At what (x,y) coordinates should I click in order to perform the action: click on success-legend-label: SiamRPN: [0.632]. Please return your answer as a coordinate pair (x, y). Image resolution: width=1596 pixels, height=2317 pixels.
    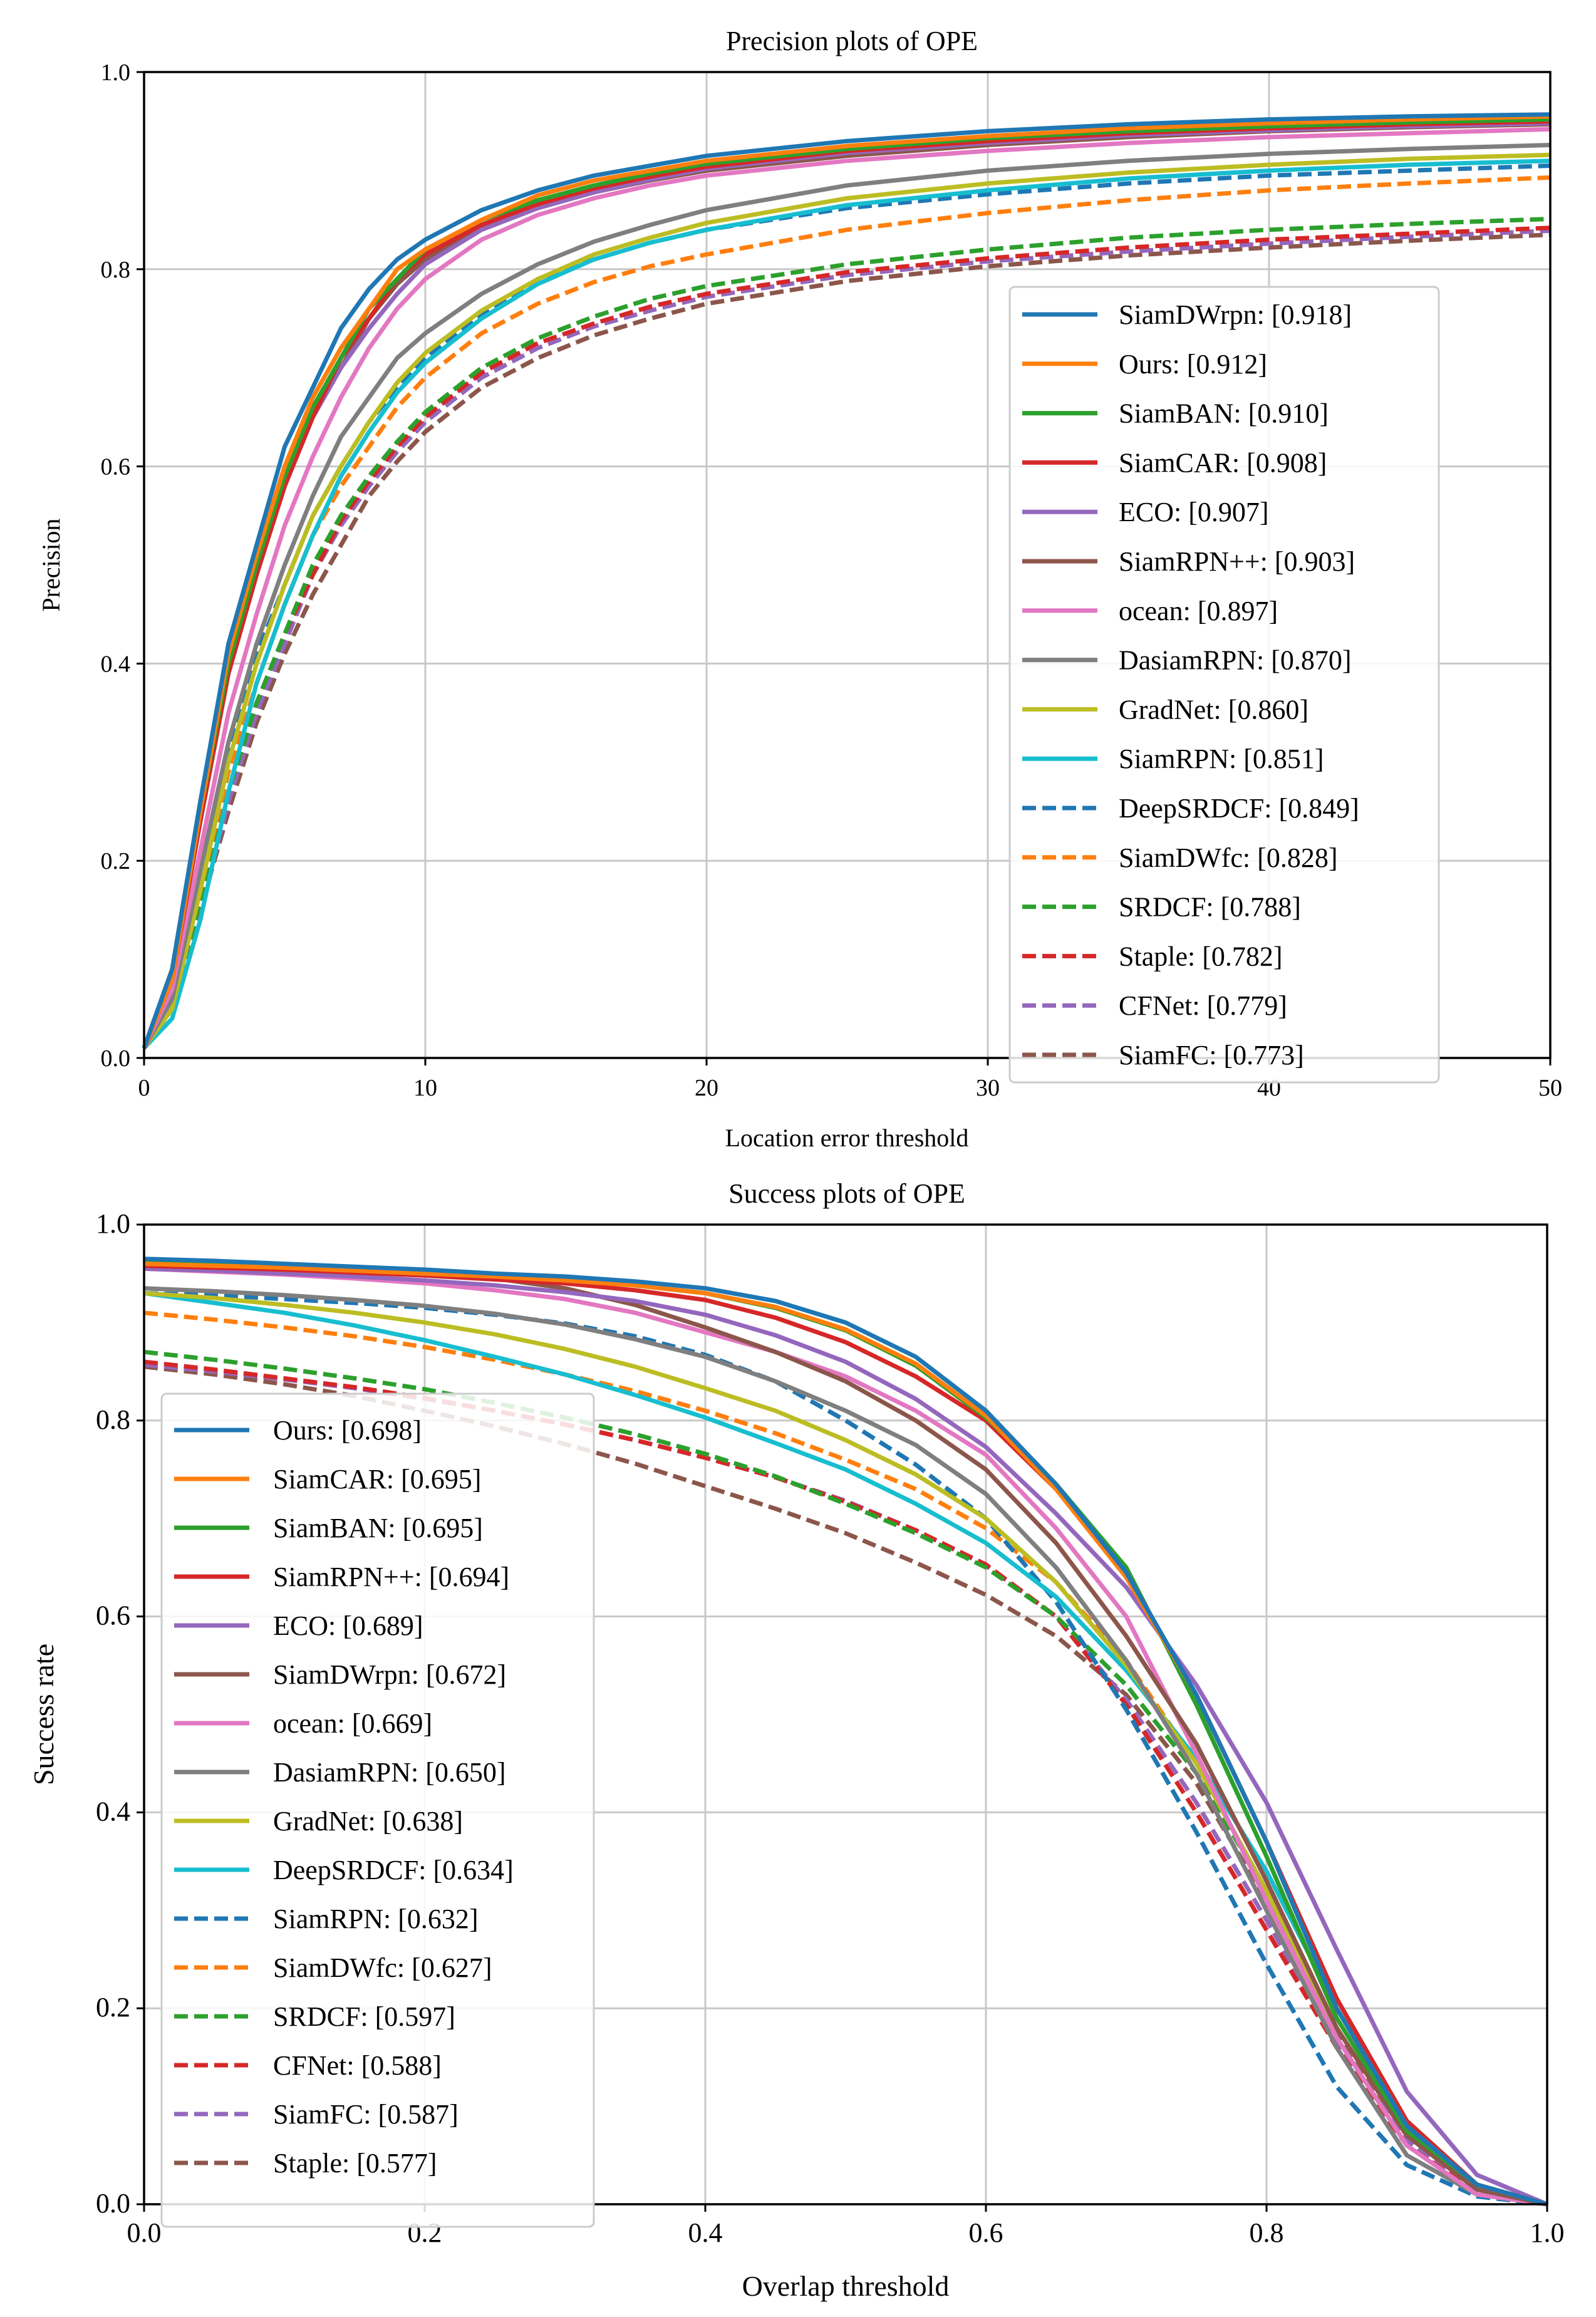
    Looking at the image, I should click on (376, 1919).